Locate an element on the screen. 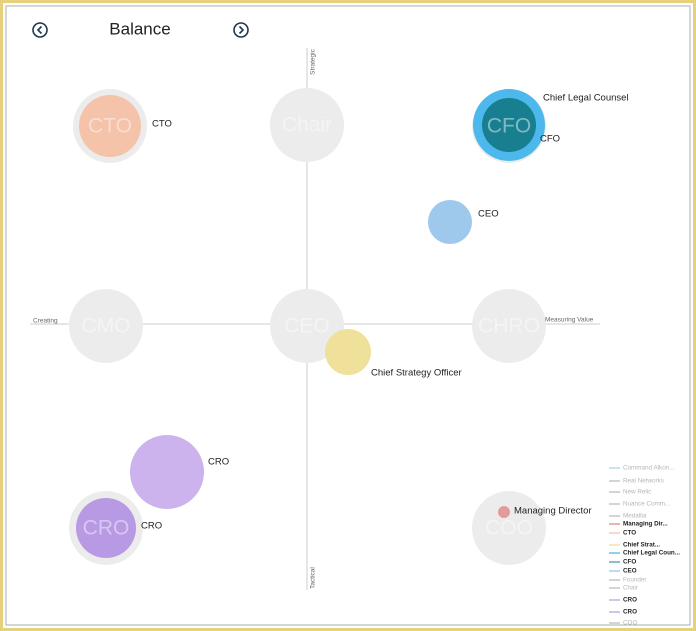 This screenshot has width=696, height=631. role-label: CRO is located at coordinates (106, 528).